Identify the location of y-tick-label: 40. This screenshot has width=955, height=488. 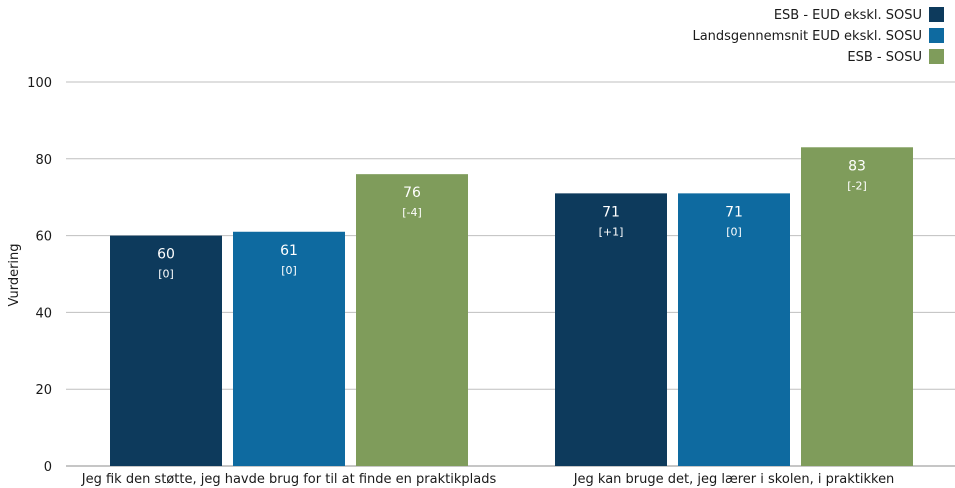
(43, 313).